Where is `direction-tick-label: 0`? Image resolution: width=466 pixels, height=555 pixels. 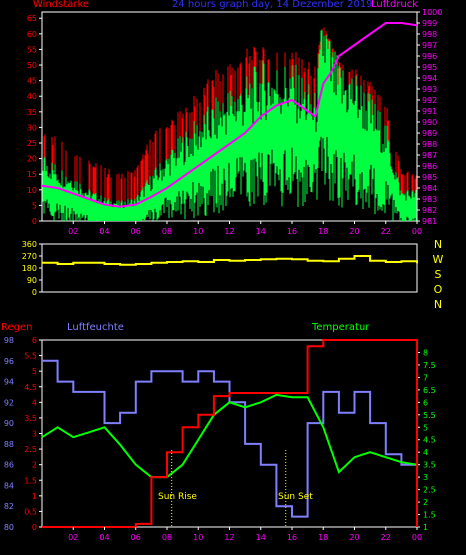
direction-tick-label: 0 is located at coordinates (34, 292).